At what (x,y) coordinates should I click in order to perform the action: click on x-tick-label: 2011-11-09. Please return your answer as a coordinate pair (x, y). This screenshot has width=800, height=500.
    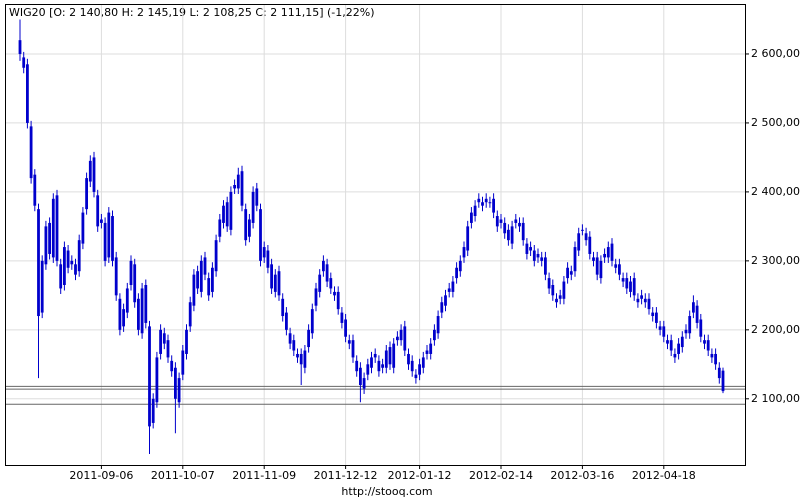
    Looking at the image, I should click on (264, 475).